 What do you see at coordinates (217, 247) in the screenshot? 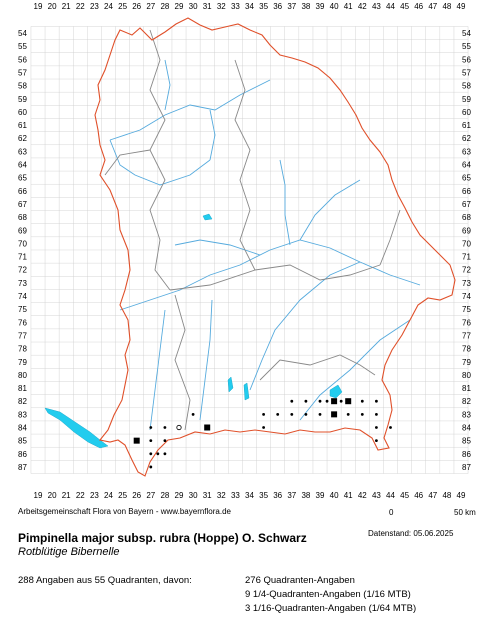
I see `river-altmuehl` at bounding box center [217, 247].